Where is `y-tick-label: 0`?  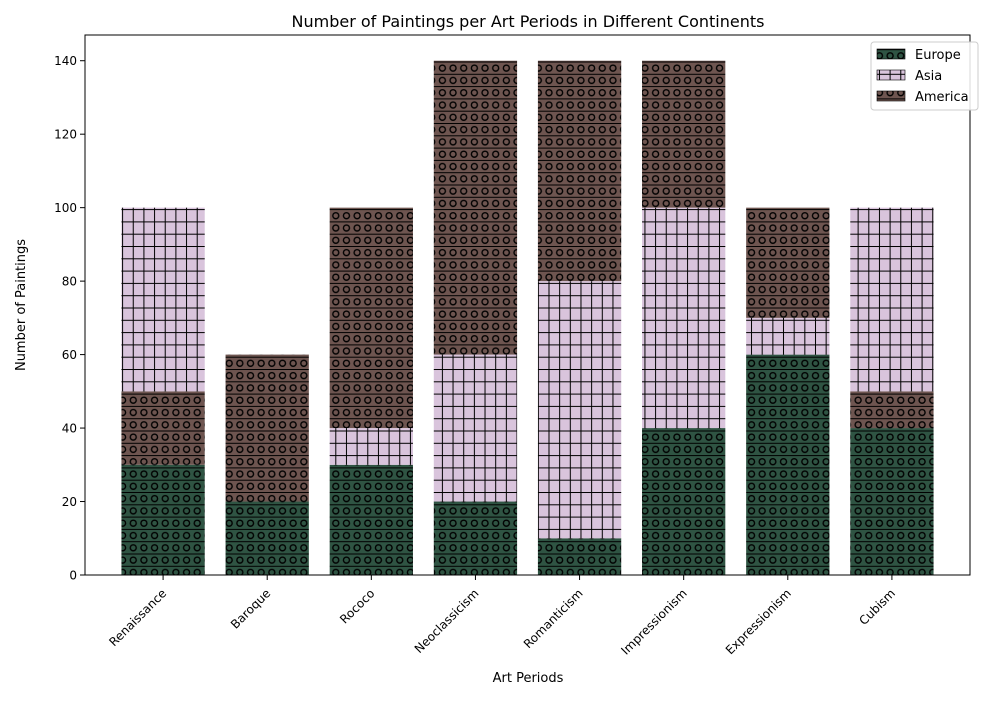
y-tick-label: 0 is located at coordinates (73, 576).